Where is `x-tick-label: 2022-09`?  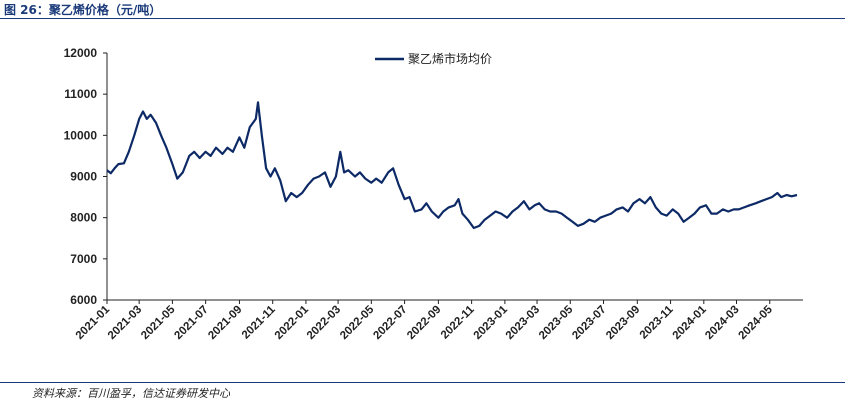
x-tick-label: 2022-09 is located at coordinates (424, 323).